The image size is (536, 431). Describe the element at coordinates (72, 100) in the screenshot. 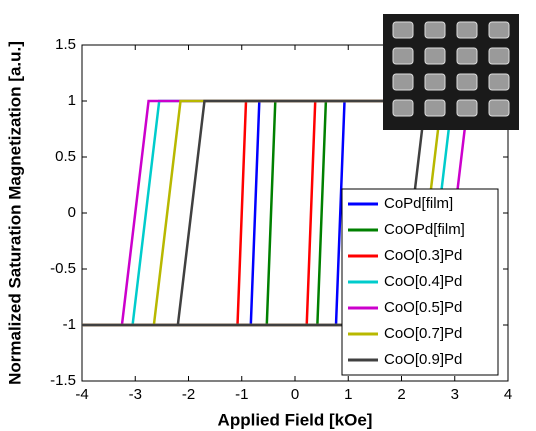

I see `y-tick-label: 1` at that location.